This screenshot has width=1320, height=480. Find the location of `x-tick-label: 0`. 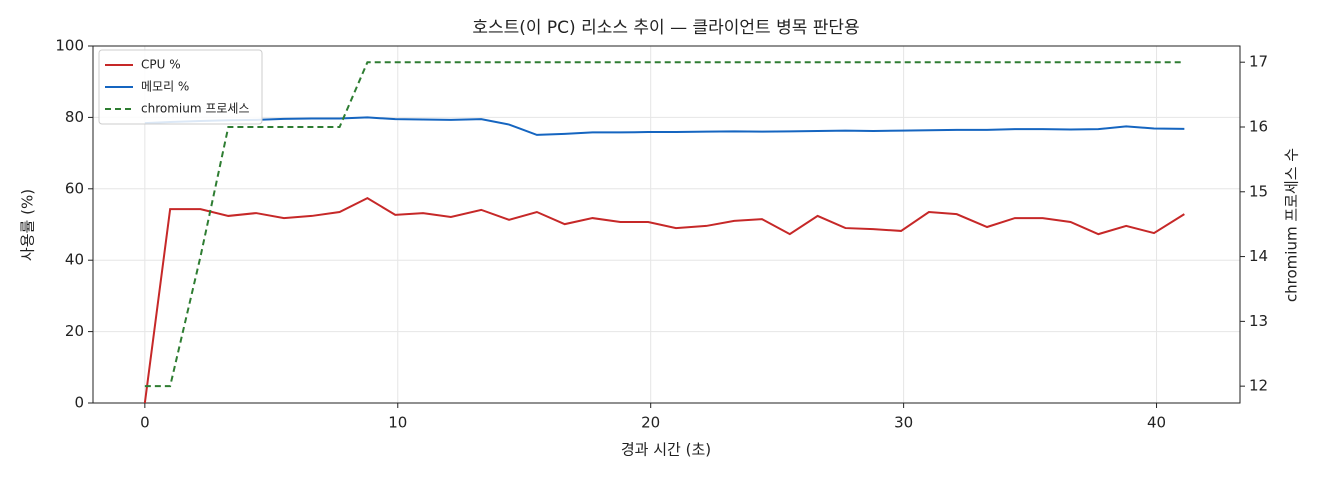

x-tick-label: 0 is located at coordinates (145, 423).